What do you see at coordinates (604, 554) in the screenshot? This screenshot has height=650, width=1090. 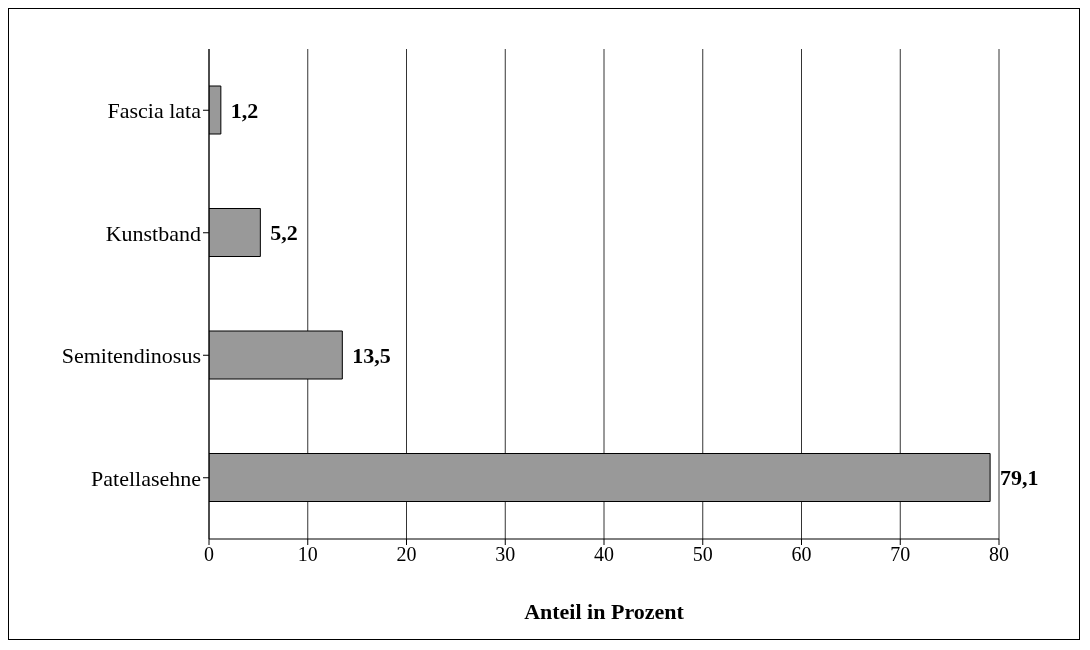 I see `x-tick-label: 40` at bounding box center [604, 554].